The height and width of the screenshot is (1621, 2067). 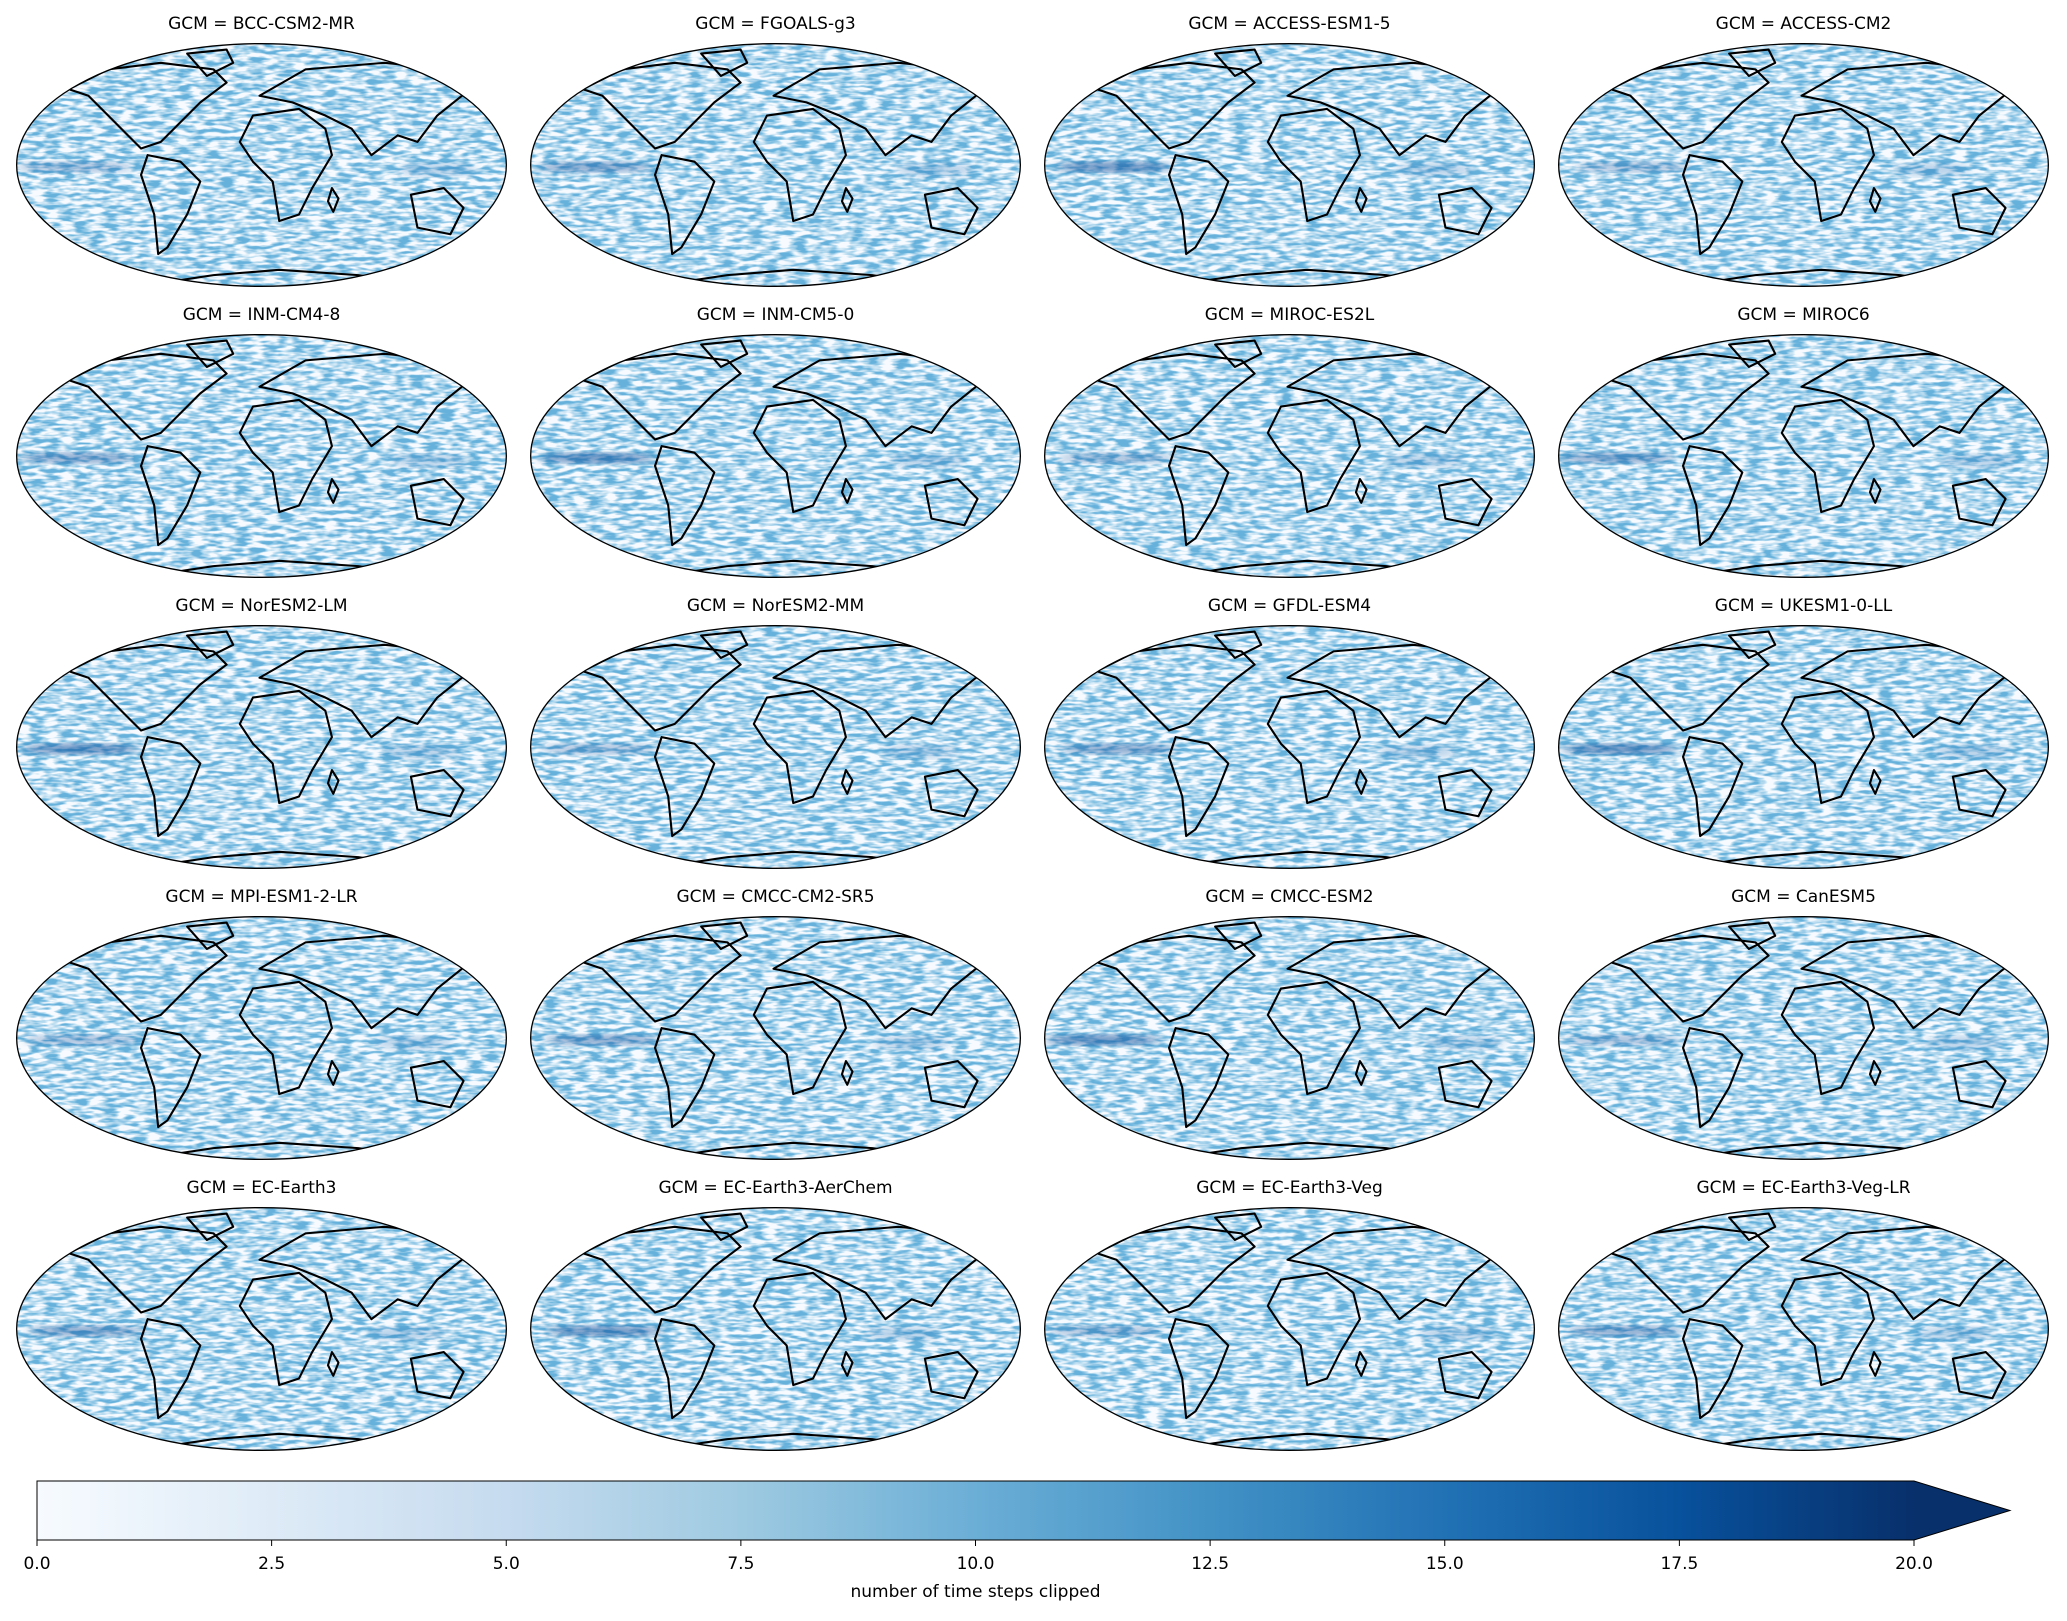 What do you see at coordinates (775, 24) in the screenshot?
I see `panel-title: GCM = FGOALS-g3` at bounding box center [775, 24].